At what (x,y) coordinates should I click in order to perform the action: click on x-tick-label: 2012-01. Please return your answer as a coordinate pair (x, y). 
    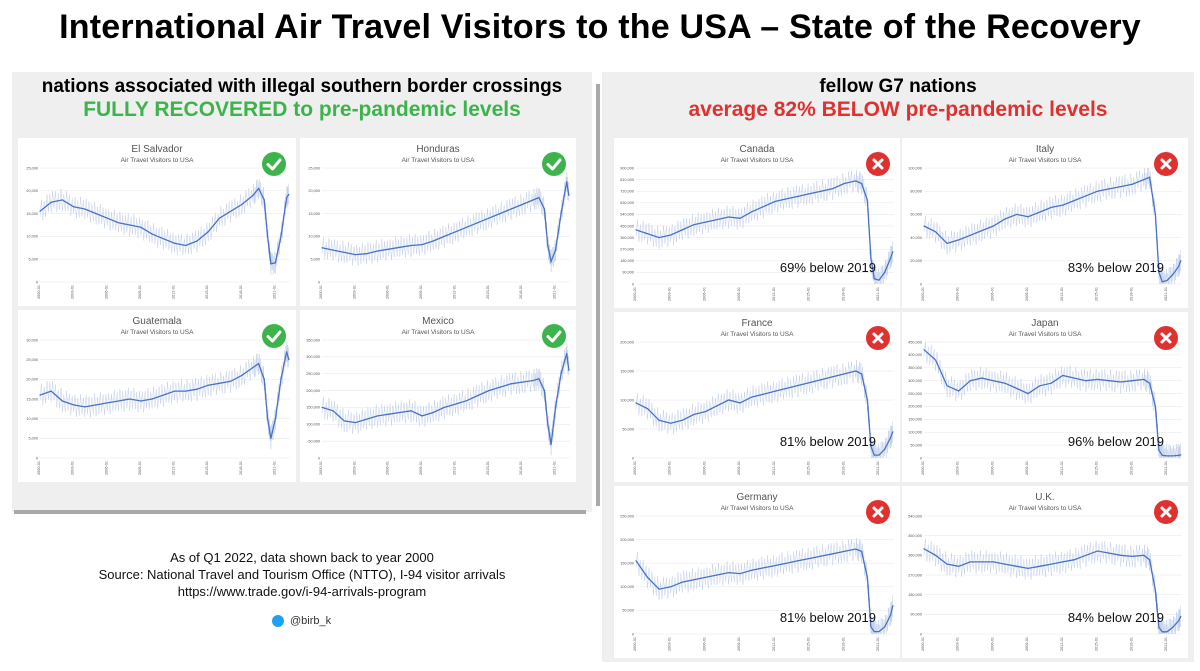
    Looking at the image, I should click on (174, 292).